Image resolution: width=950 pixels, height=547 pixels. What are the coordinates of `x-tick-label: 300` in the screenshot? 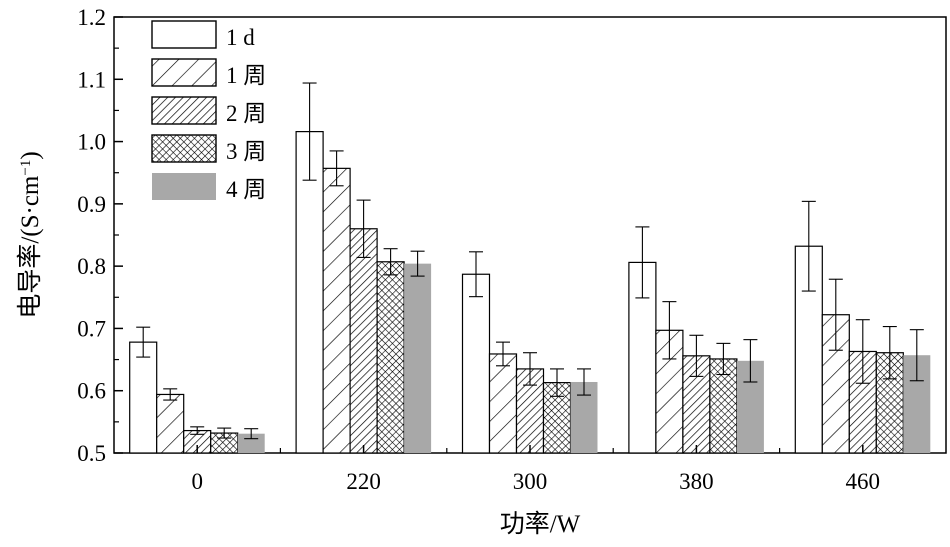 It's located at (530, 481).